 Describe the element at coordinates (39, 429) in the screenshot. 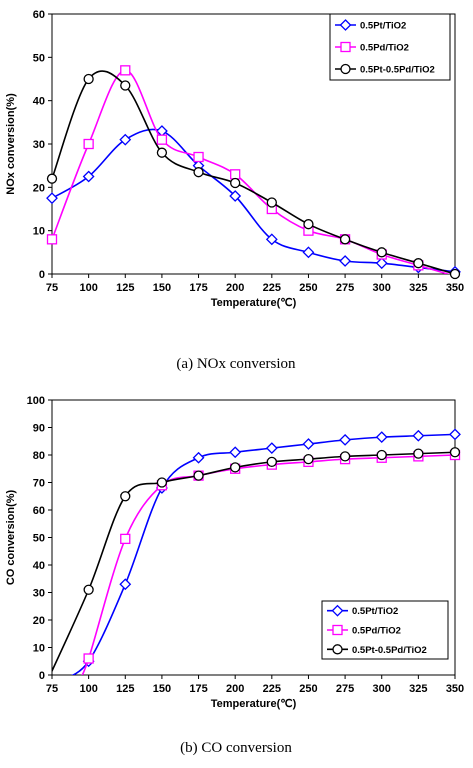

I see `y-tick-label: 90` at that location.